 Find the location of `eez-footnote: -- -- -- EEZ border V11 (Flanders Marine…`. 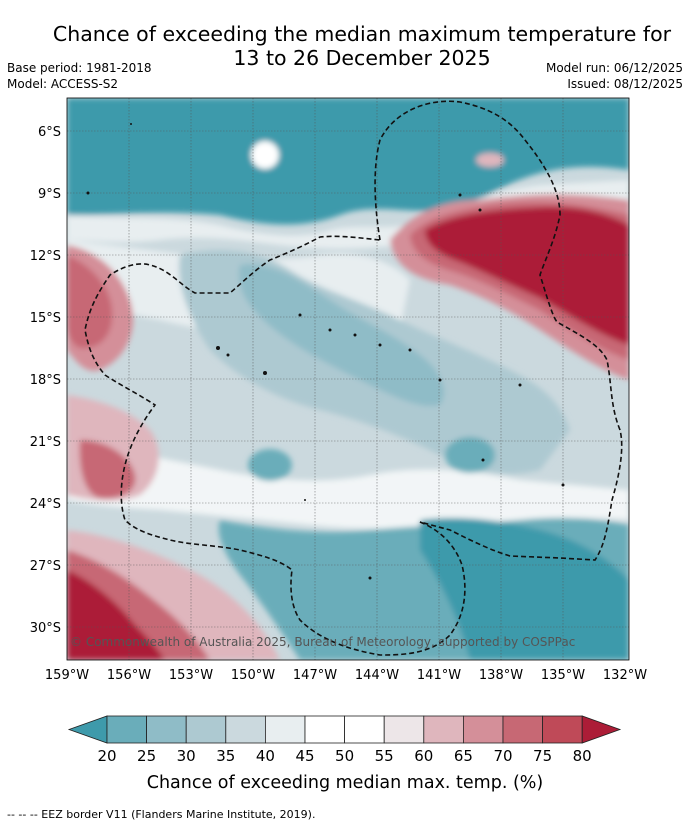

eez-footnote: -- -- -- EEZ border V11 (Flanders Marine… is located at coordinates (161, 814).